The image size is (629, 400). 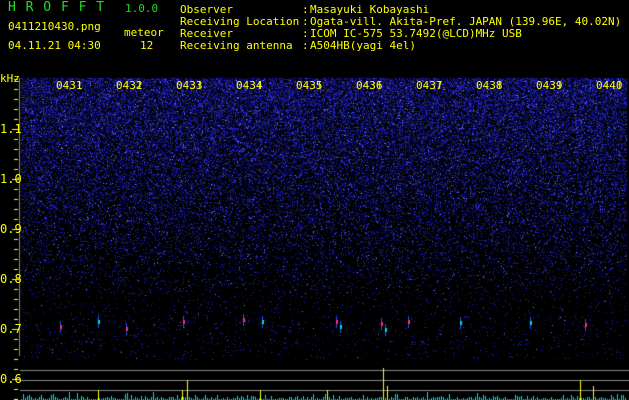 I want to click on app-version: 1.0.0, so click(x=142, y=8).